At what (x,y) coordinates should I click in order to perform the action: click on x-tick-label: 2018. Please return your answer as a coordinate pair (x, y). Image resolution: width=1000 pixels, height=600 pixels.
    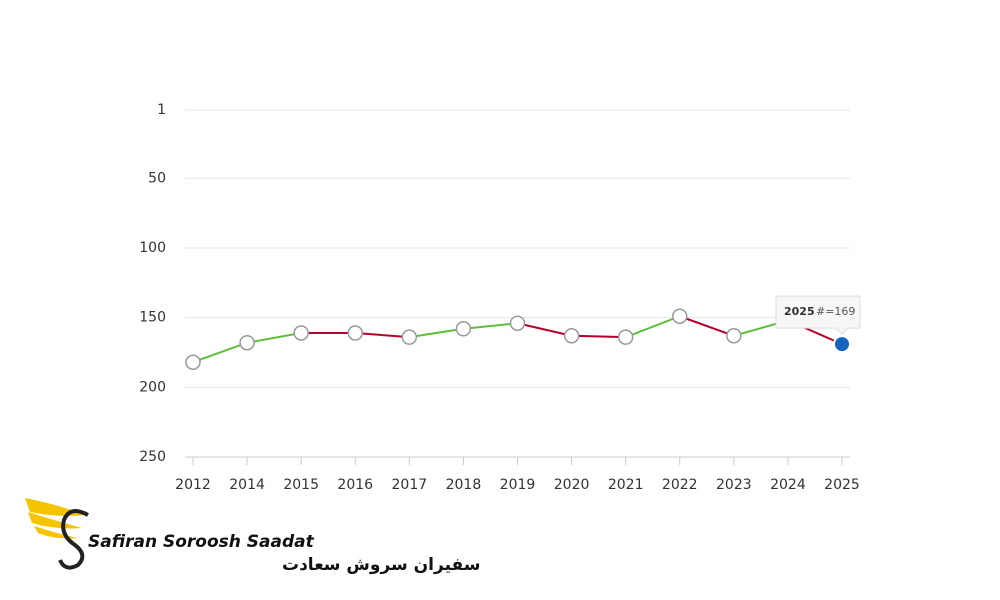
    Looking at the image, I should click on (464, 485).